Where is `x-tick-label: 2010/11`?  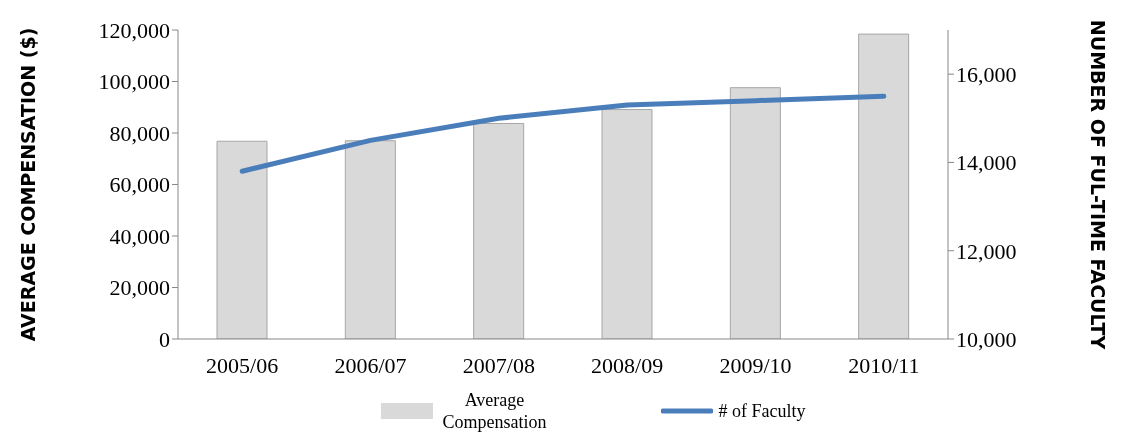
x-tick-label: 2010/11 is located at coordinates (884, 365).